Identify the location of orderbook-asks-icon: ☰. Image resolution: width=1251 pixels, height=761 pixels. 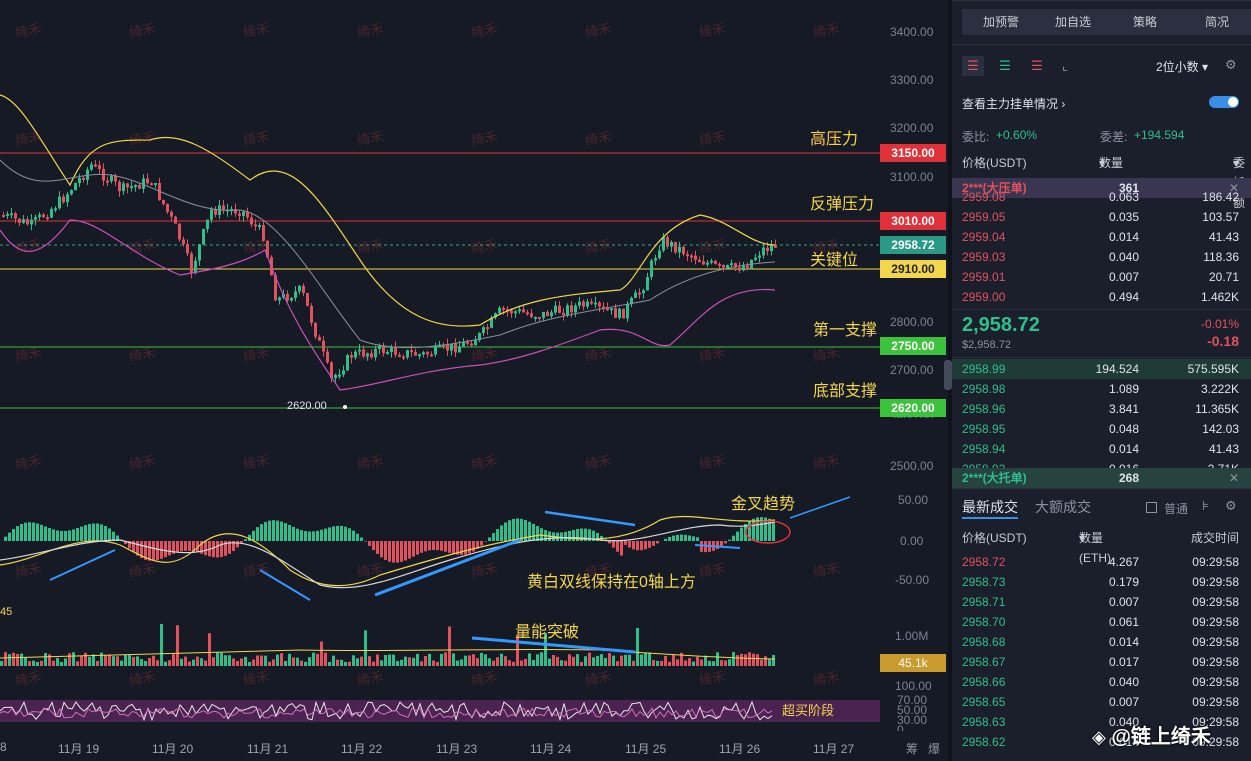
(1037, 65).